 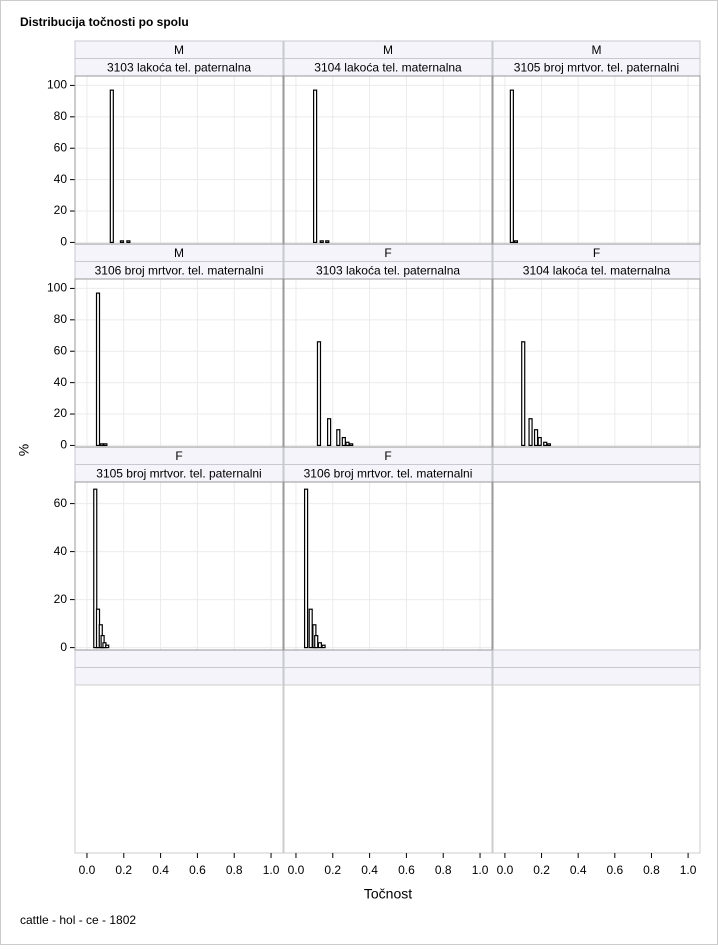 What do you see at coordinates (24, 450) in the screenshot?
I see `y-axis-label: %` at bounding box center [24, 450].